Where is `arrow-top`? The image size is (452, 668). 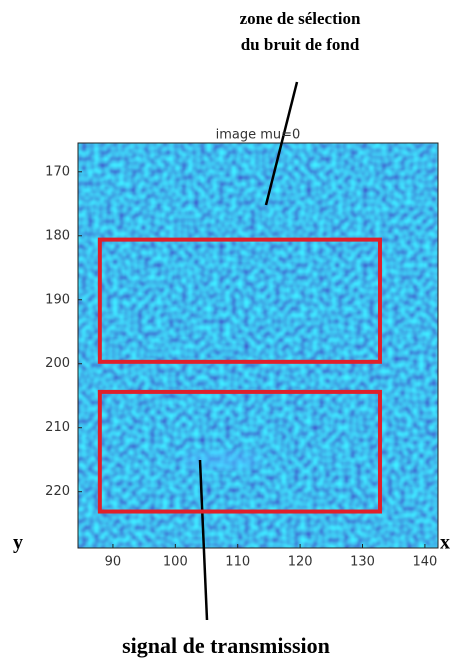 arrow-top is located at coordinates (281, 143).